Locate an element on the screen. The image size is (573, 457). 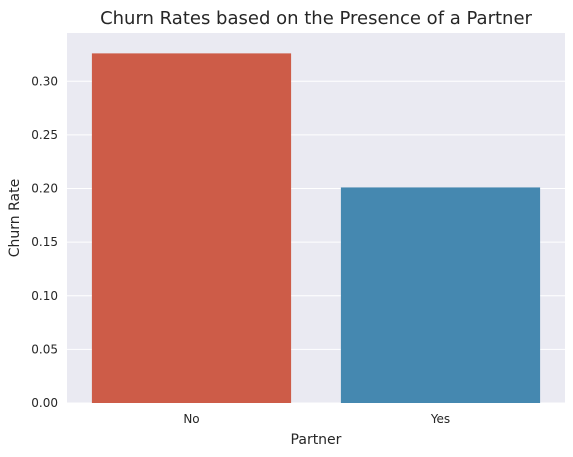
y-tick-labels: 0.00 0.05 0.10 0.15 0.20 0.25 0.30 is located at coordinates (44, 242).